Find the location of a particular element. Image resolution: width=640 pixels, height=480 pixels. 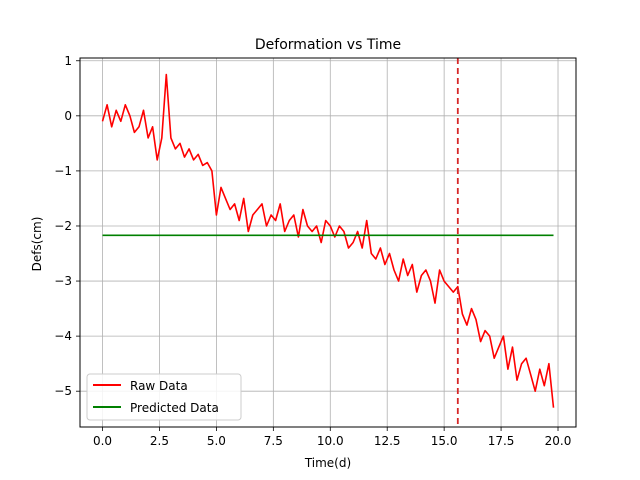

x-tick-label: 5.0 is located at coordinates (216, 441).